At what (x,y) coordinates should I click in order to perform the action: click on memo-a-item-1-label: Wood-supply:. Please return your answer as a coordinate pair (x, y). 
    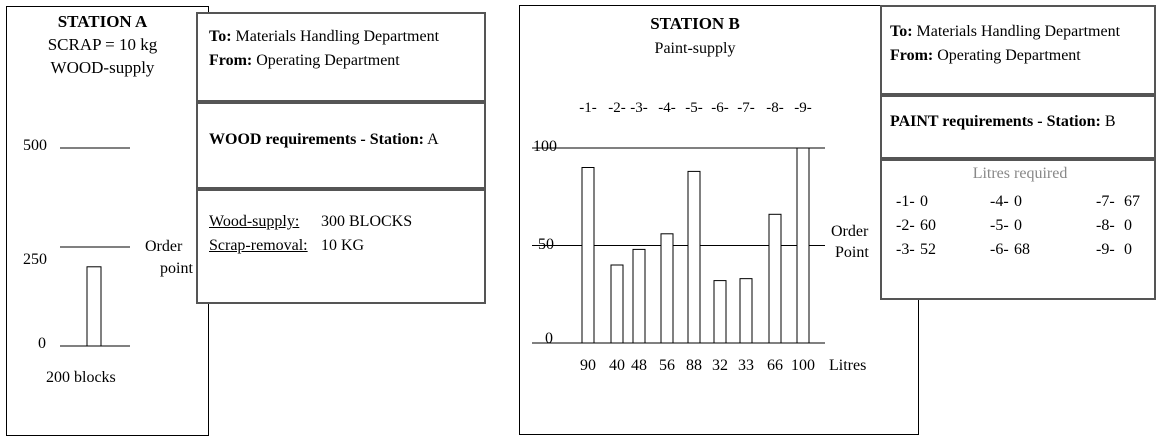
    Looking at the image, I should click on (254, 221).